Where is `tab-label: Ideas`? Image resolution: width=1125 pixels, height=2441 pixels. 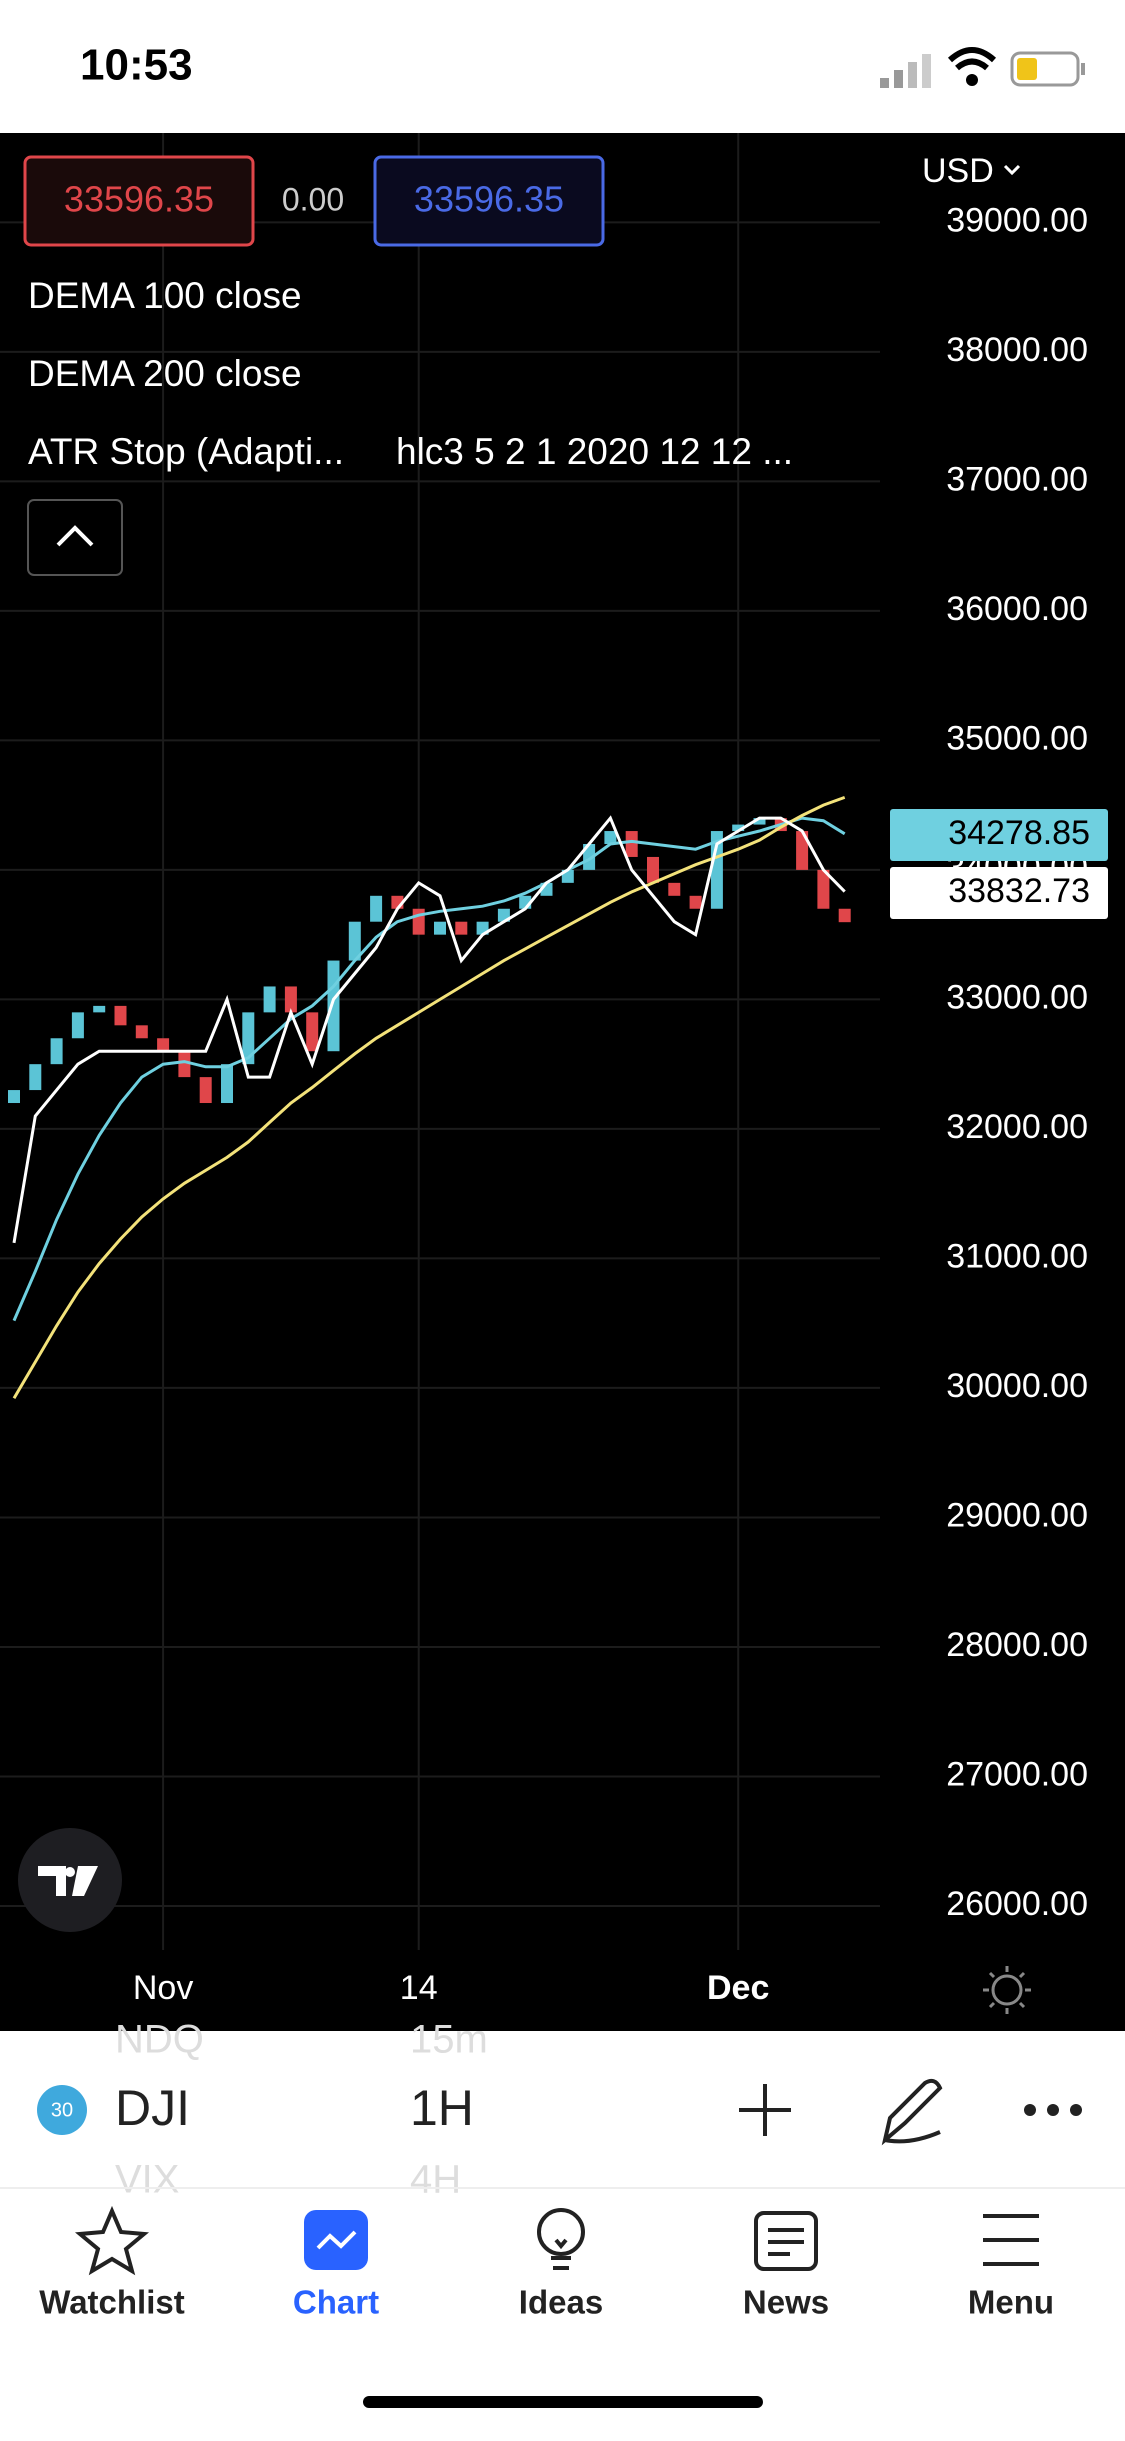 tab-label: Ideas is located at coordinates (561, 2302).